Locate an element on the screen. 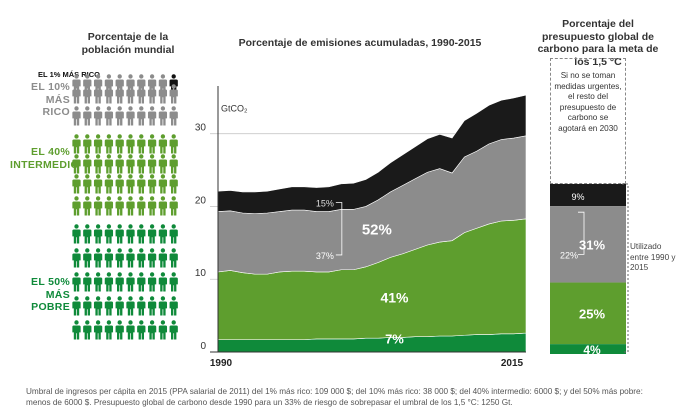 This screenshot has width=676, height=415. y-tick-label: 30 is located at coordinates (201, 128).